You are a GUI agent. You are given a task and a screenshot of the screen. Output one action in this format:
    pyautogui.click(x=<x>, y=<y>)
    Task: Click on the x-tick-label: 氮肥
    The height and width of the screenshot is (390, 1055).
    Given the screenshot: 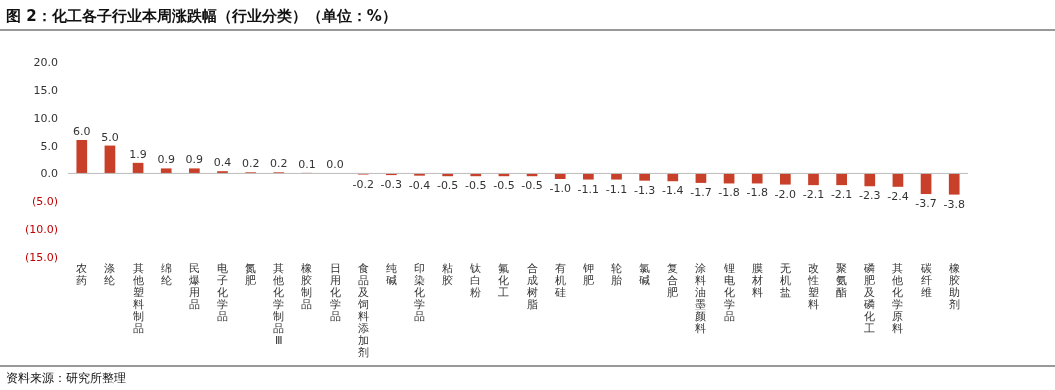 What is the action you would take?
    pyautogui.click(x=251, y=274)
    